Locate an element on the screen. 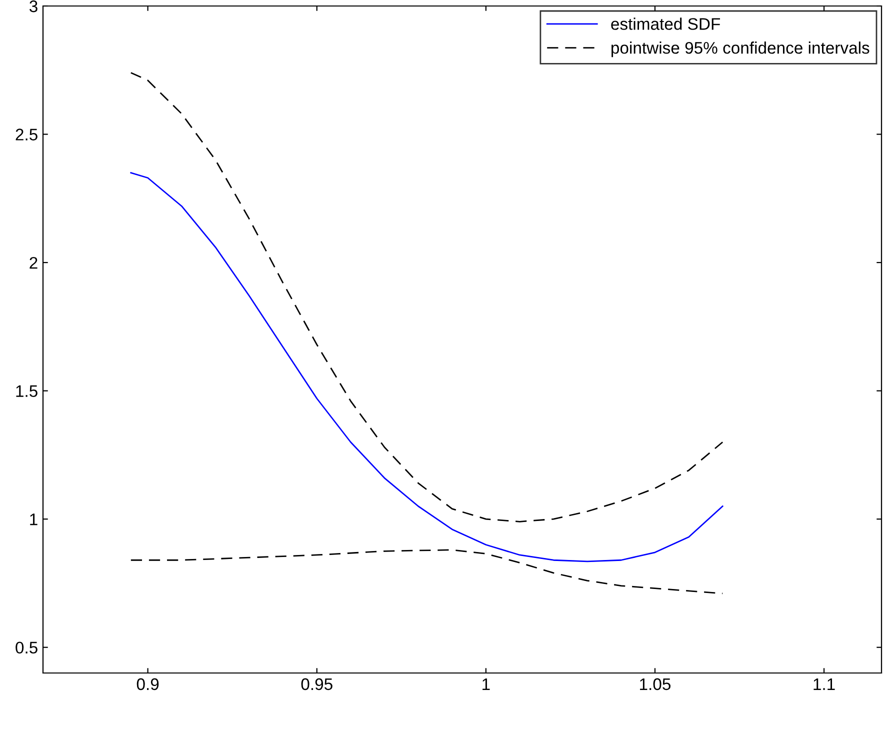 Image resolution: width=883 pixels, height=734 pixels. y-tick-label: 2 is located at coordinates (34, 262).